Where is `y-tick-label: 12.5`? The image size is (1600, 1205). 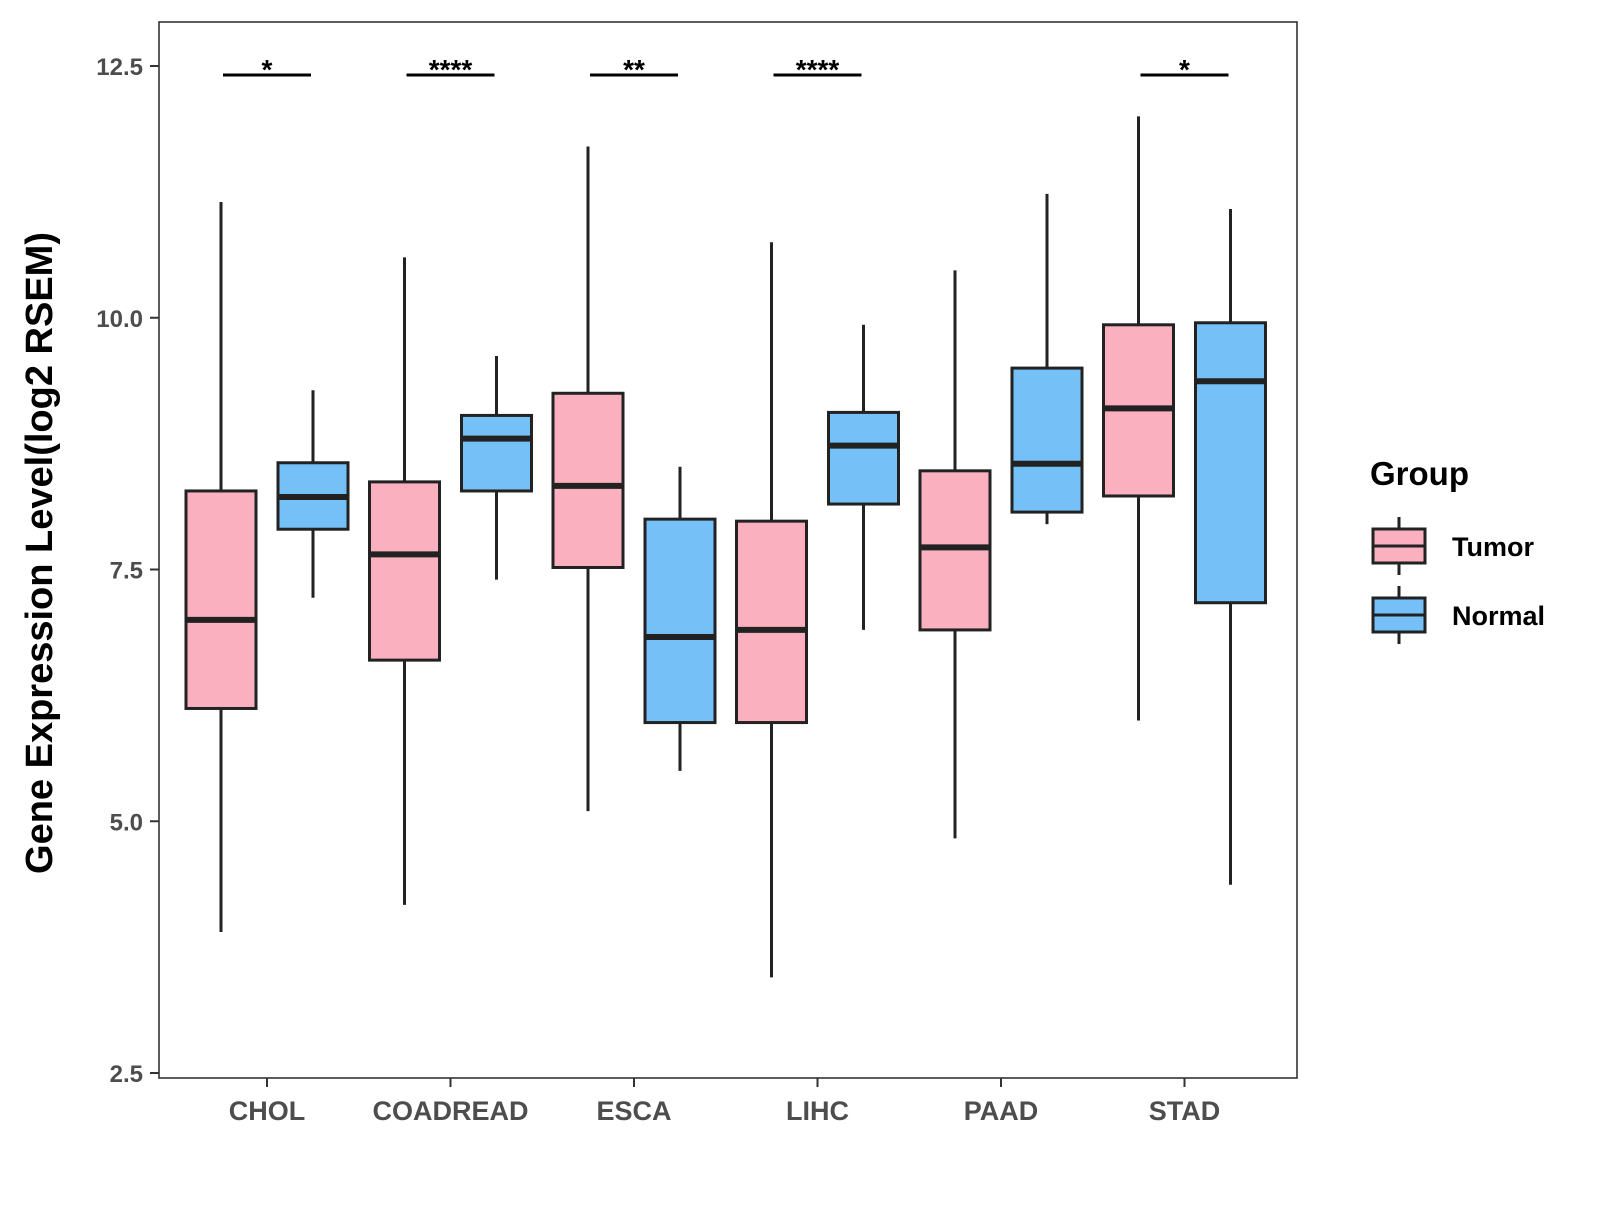
y-tick-label: 12.5 is located at coordinates (119, 67).